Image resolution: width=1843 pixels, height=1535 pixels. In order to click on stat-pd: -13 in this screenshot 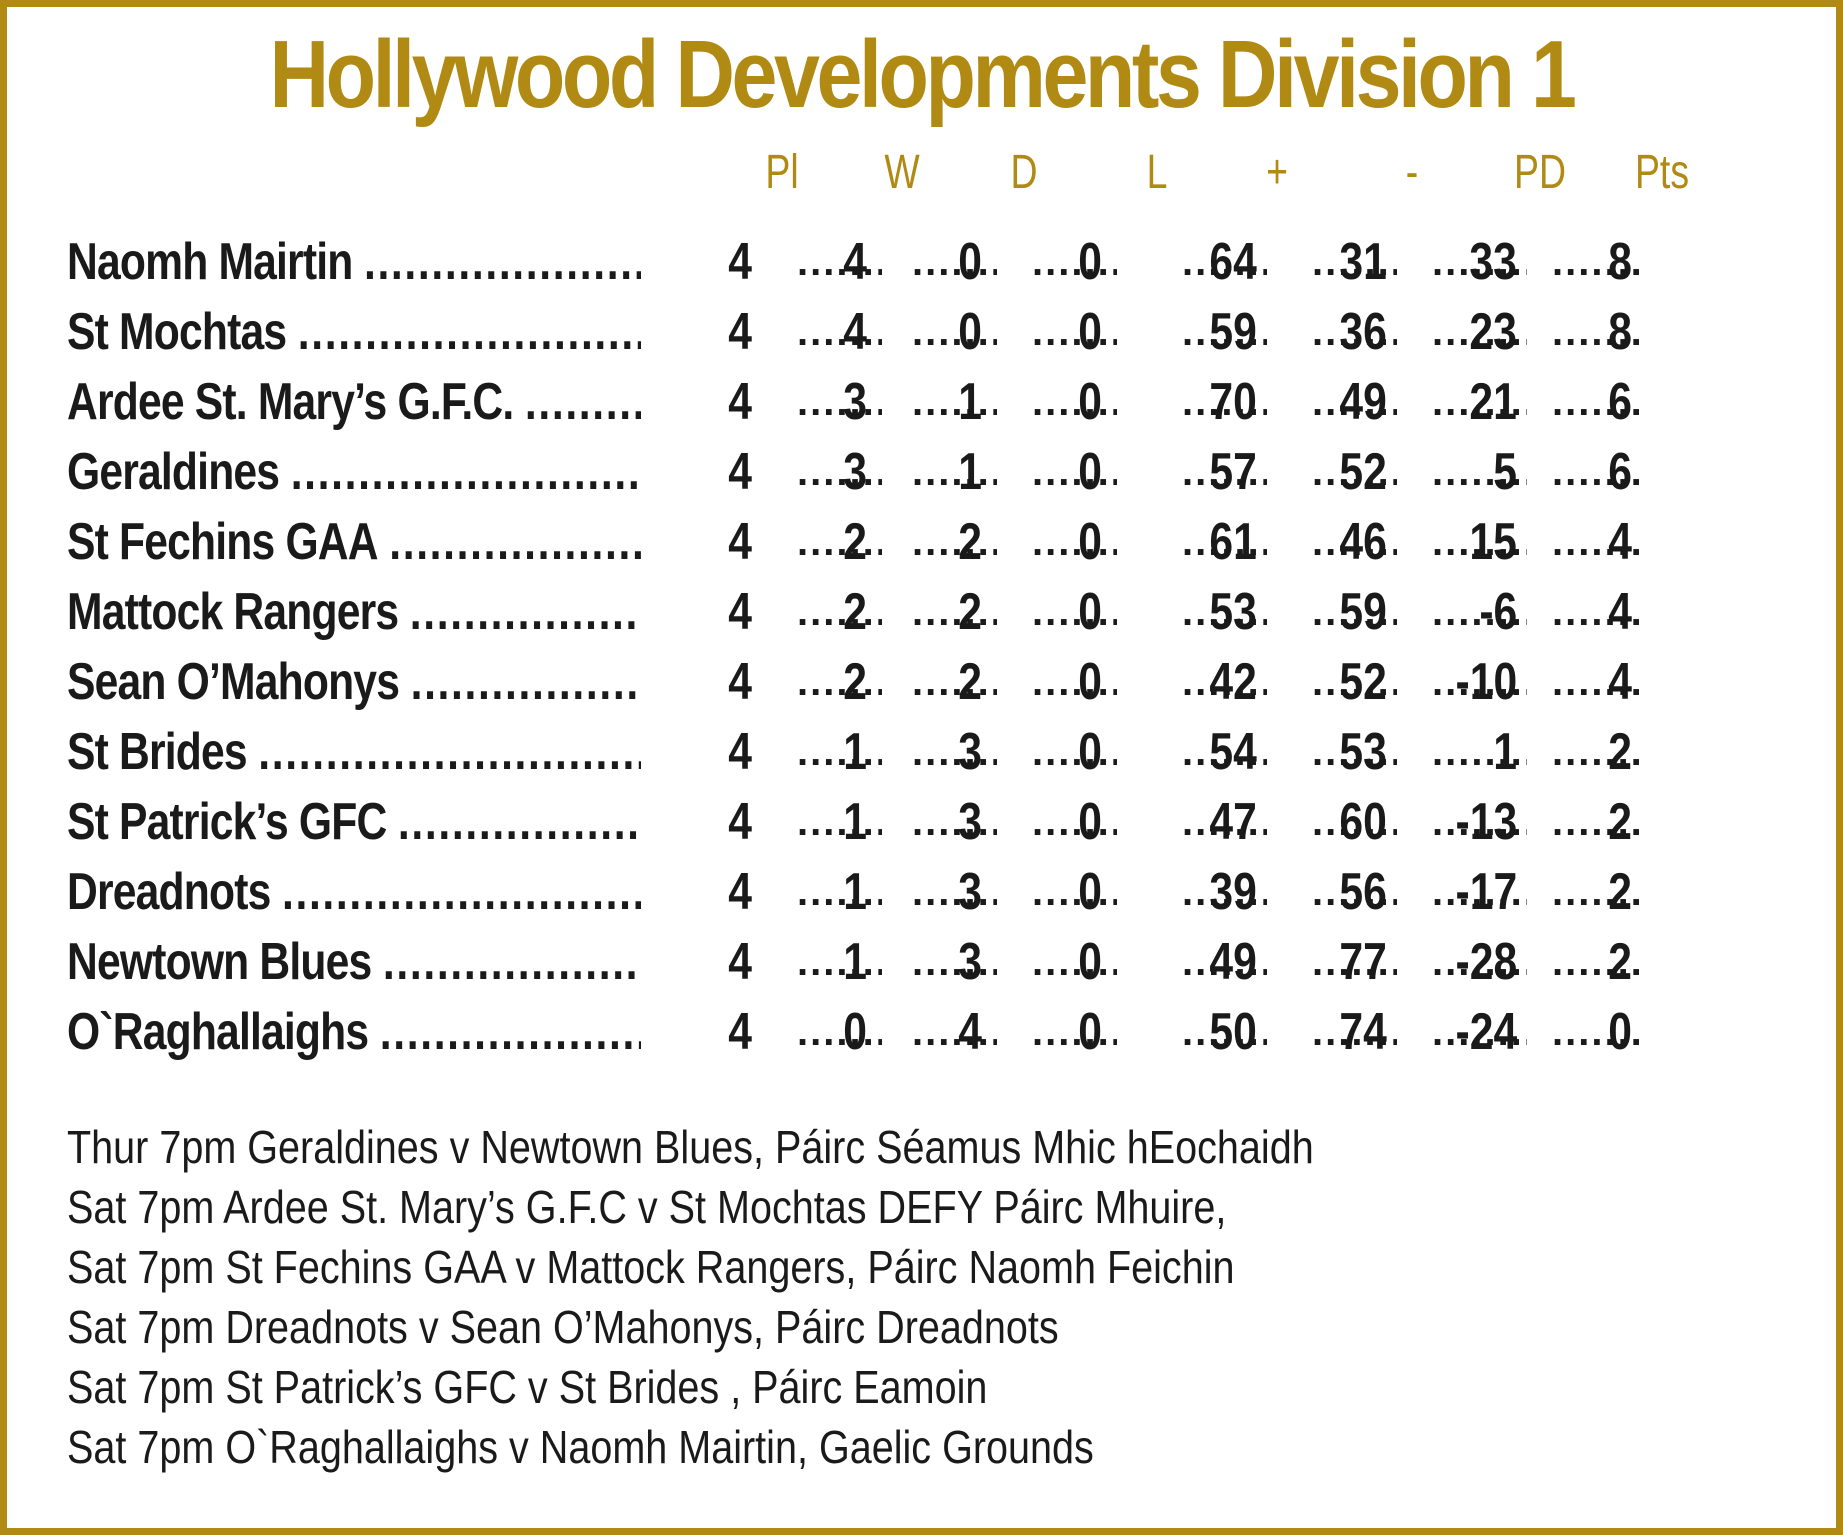, I will do `click(1486, 822)`.